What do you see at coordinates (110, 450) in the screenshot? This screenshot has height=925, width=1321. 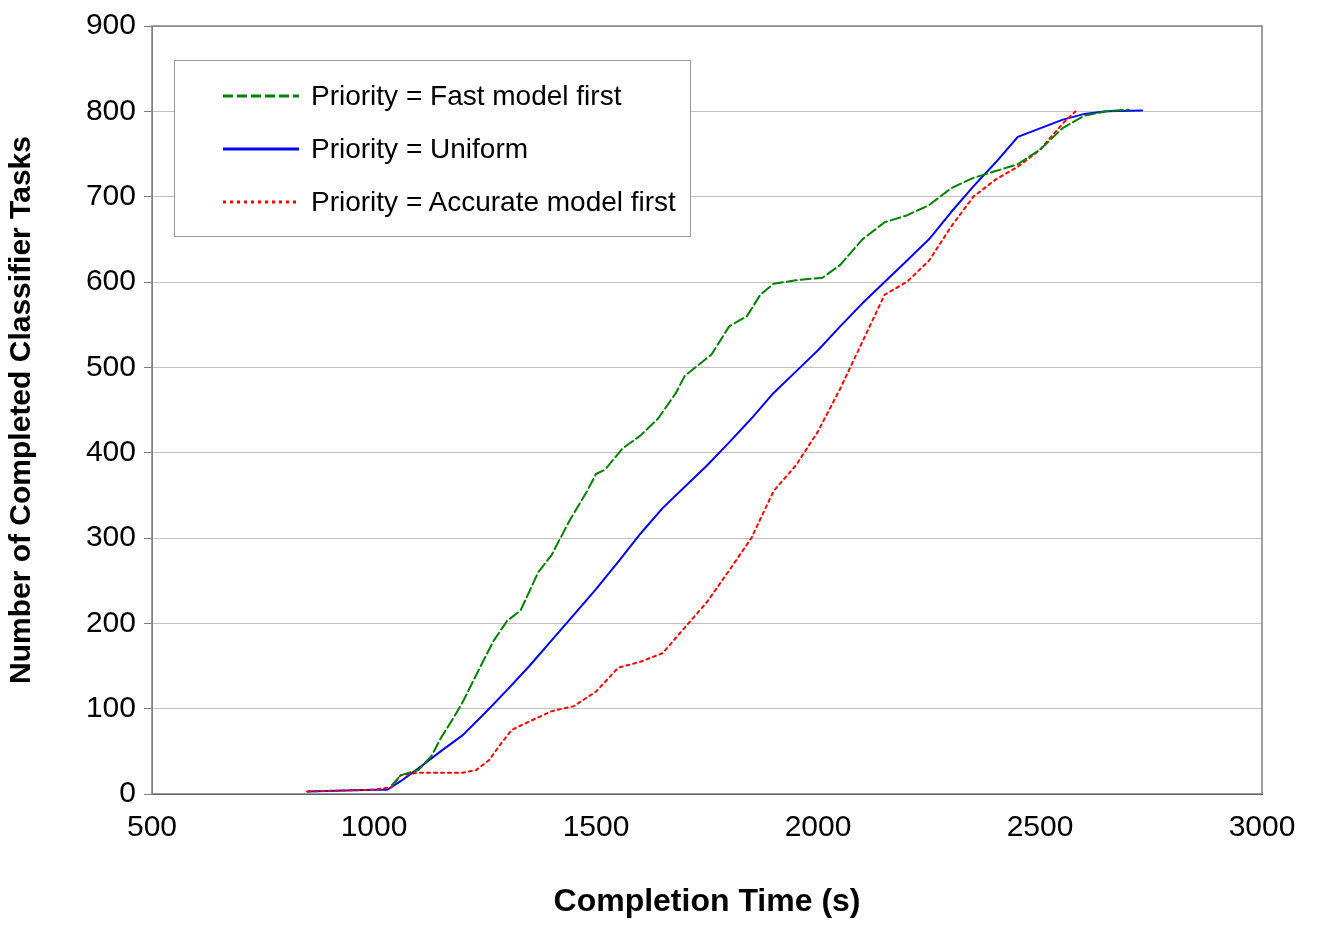 I see `y-tick-label: 400` at bounding box center [110, 450].